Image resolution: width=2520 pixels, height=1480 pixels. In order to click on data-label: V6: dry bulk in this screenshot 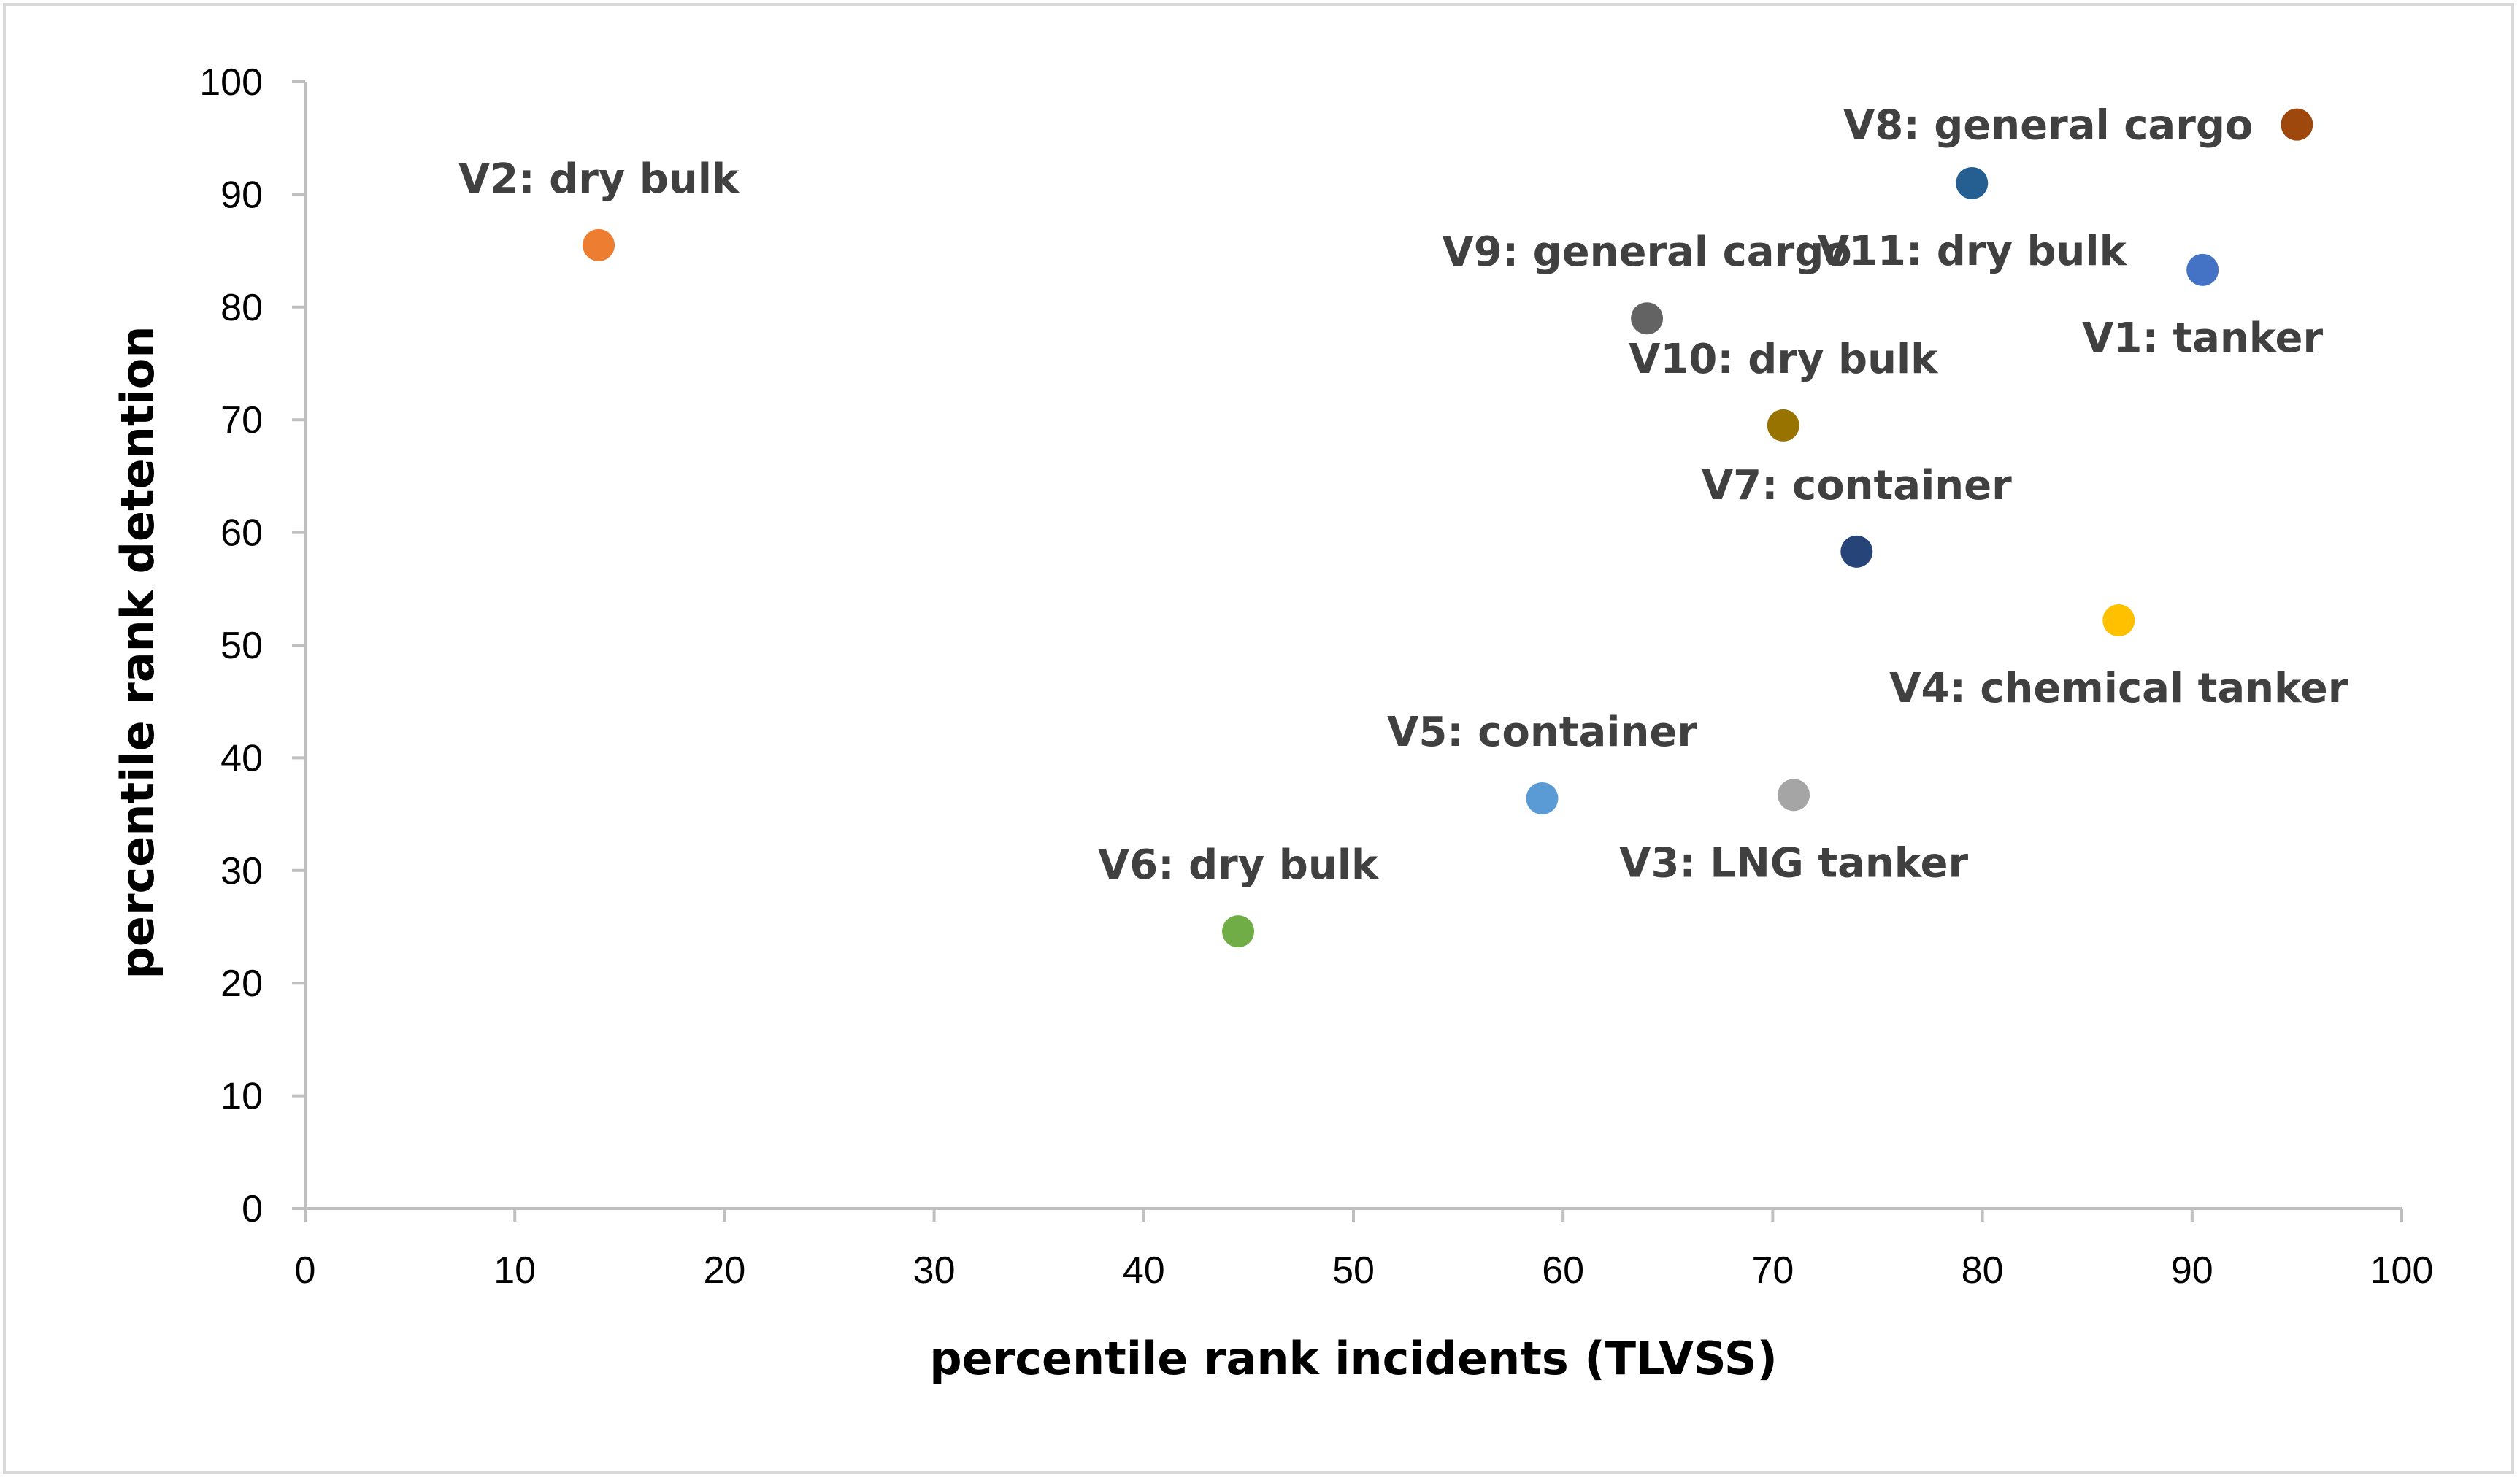, I will do `click(1239, 865)`.